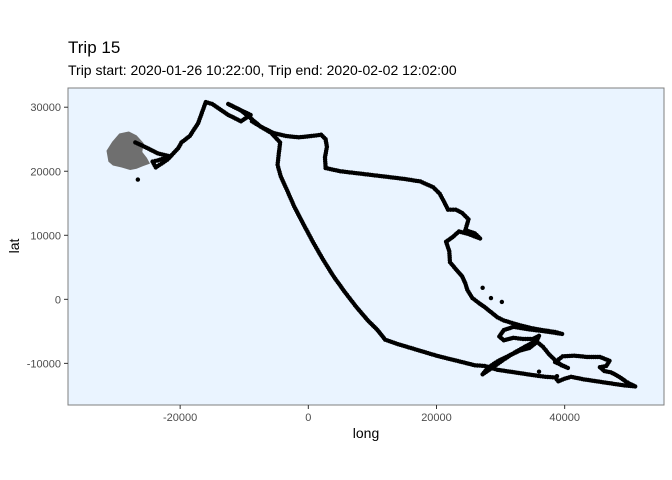 The image size is (672, 480). Describe the element at coordinates (45, 172) in the screenshot. I see `y-tick-label: 20000` at that location.